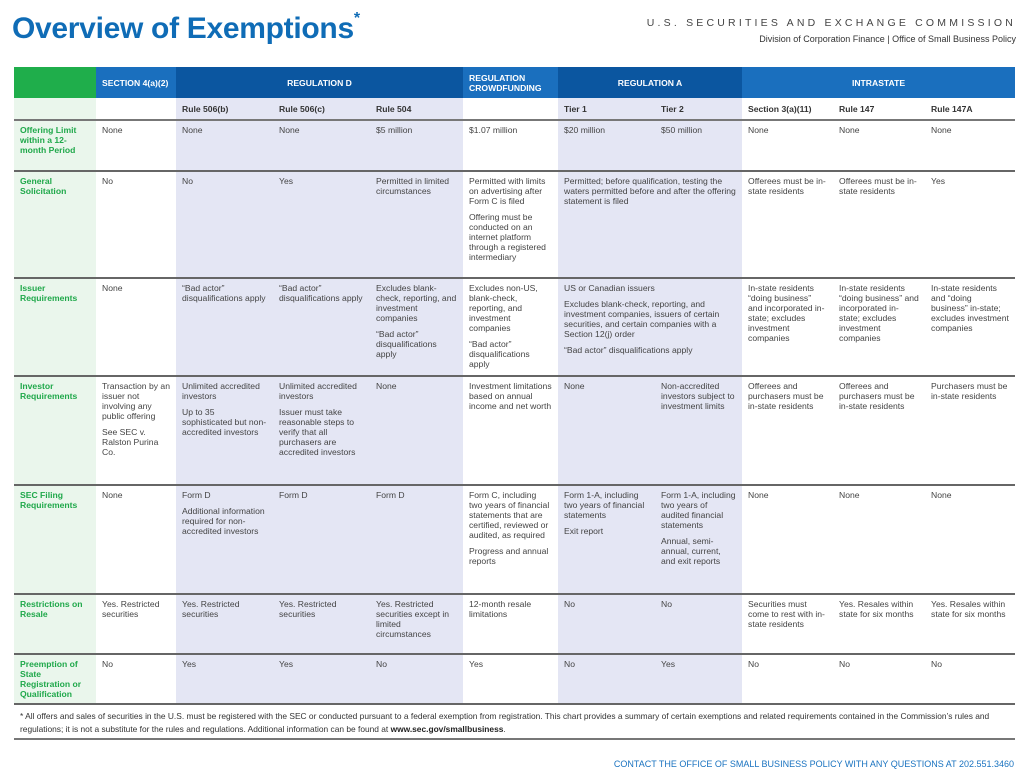  I want to click on column-header, so click(55, 109).